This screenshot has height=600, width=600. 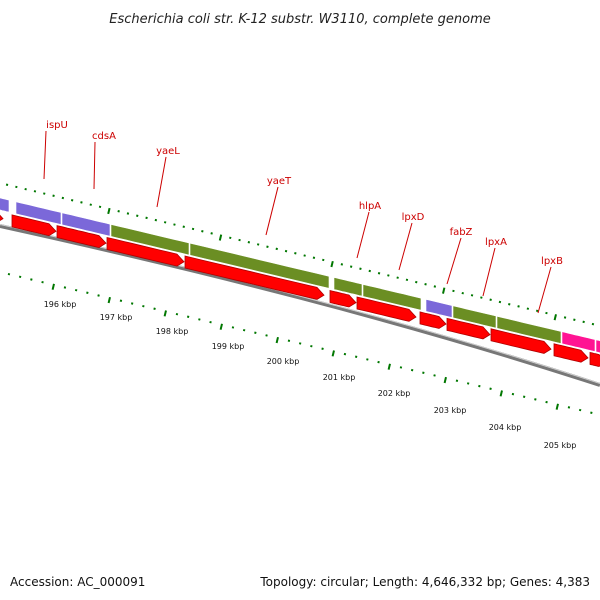 What do you see at coordinates (116, 317) in the screenshot?
I see `kbp-label-197: 197 kbp` at bounding box center [116, 317].